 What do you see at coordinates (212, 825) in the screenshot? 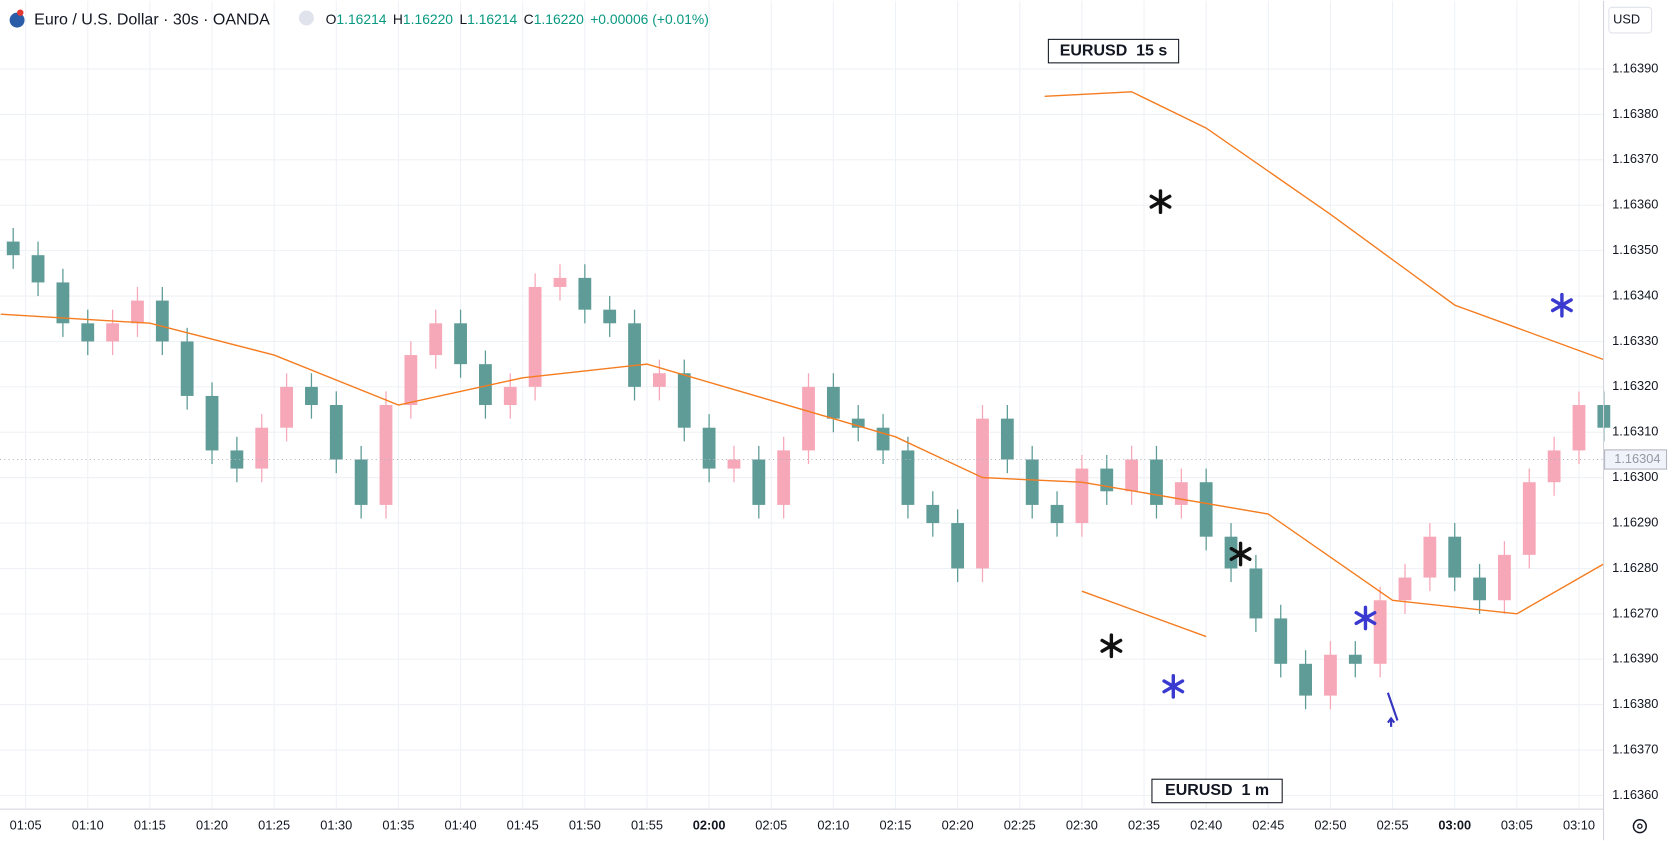
I see `x-tick-label: 01:20` at bounding box center [212, 825].